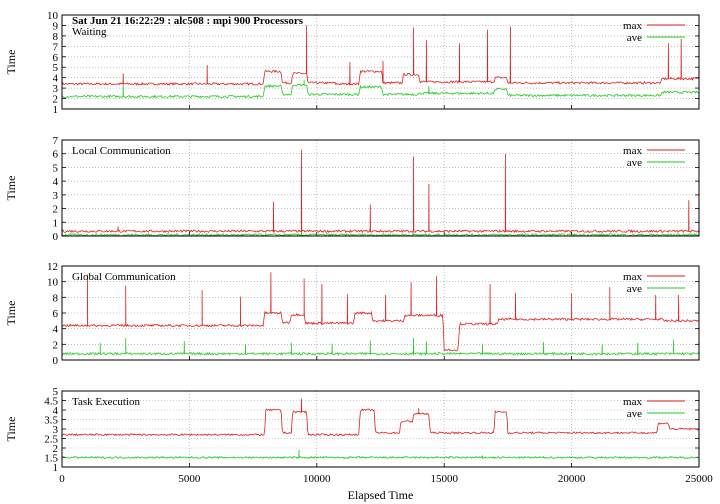  What do you see at coordinates (317, 479) in the screenshot?
I see `x-tick-label: 10000` at bounding box center [317, 479].